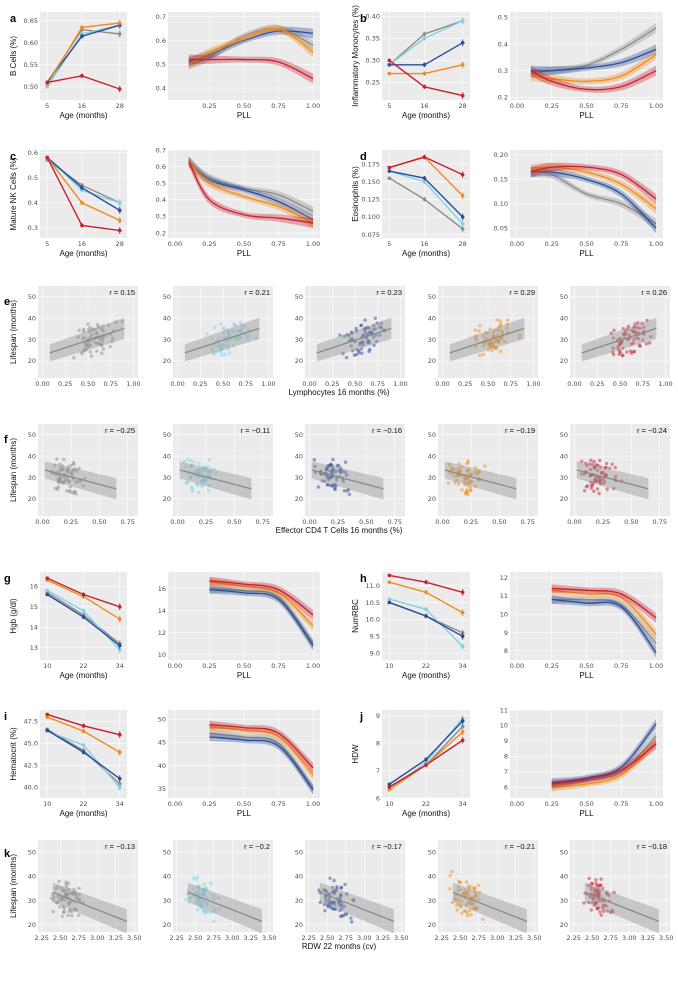  What do you see at coordinates (244, 813) in the screenshot?
I see `x-axis-label: PLL` at bounding box center [244, 813].